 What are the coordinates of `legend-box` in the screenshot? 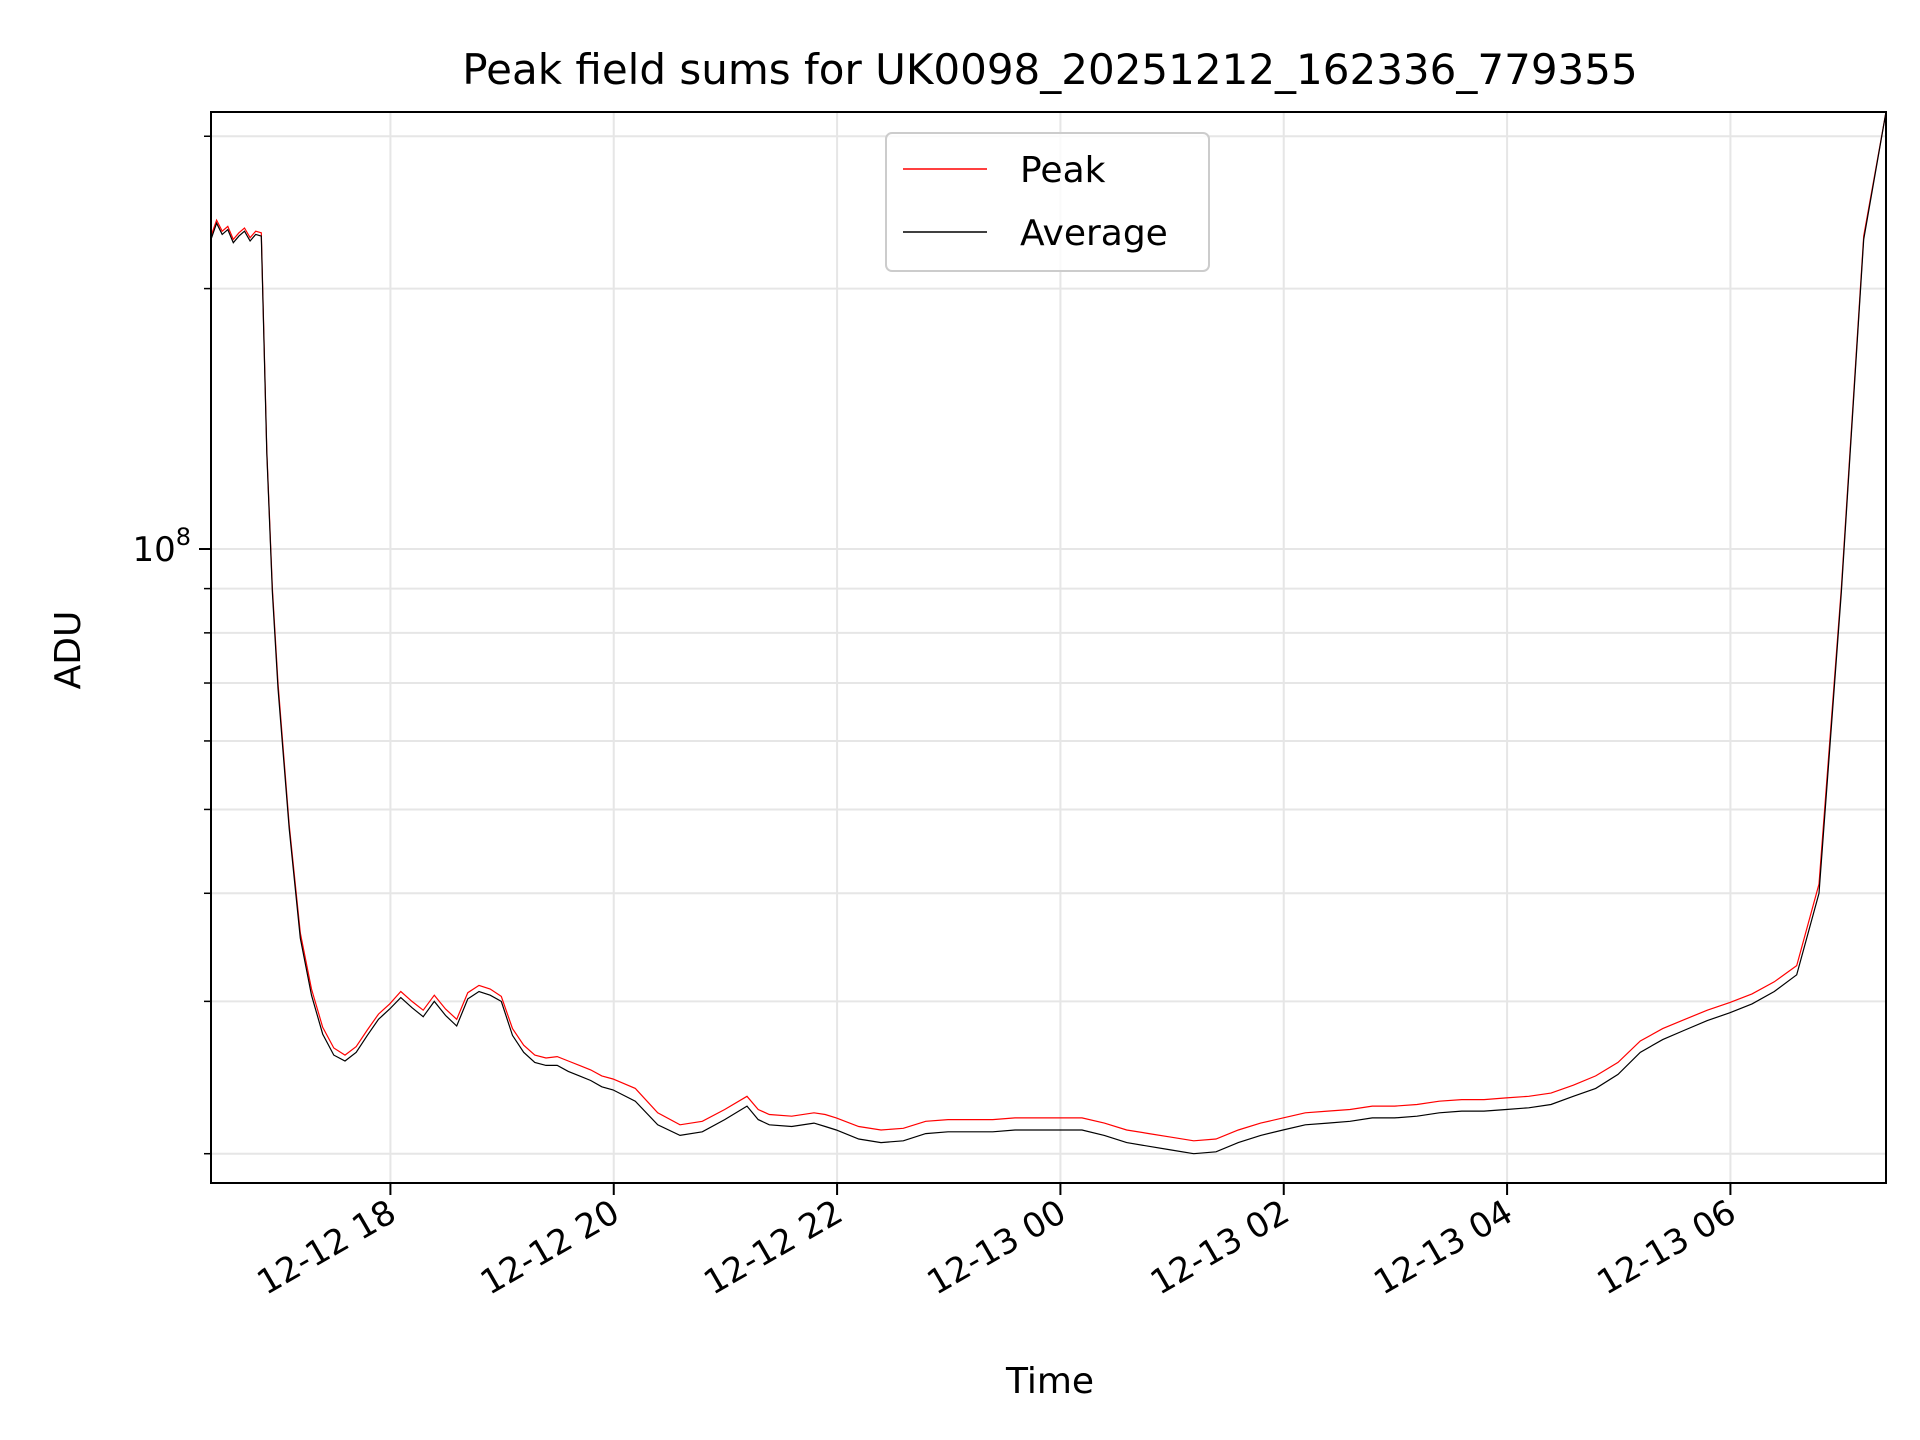 It's located at (1047, 202).